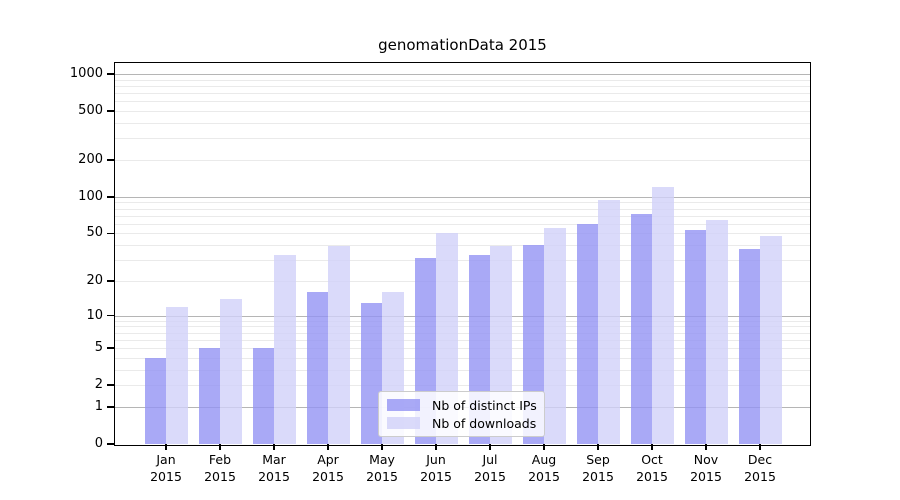 The width and height of the screenshot is (900, 500). I want to click on bar-jan-downloads, so click(177, 375).